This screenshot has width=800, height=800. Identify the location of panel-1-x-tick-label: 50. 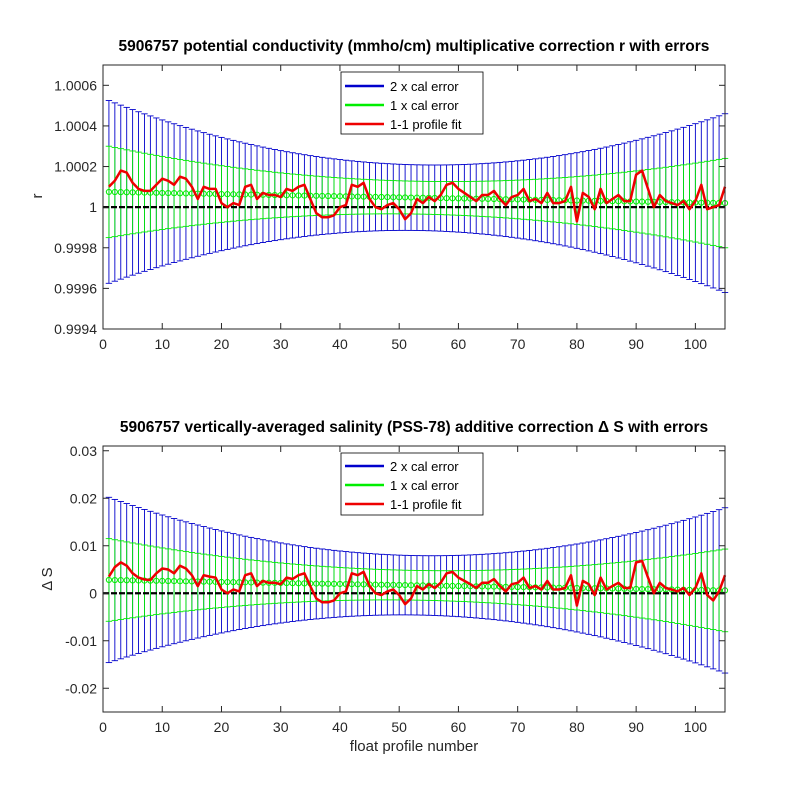
(399, 344).